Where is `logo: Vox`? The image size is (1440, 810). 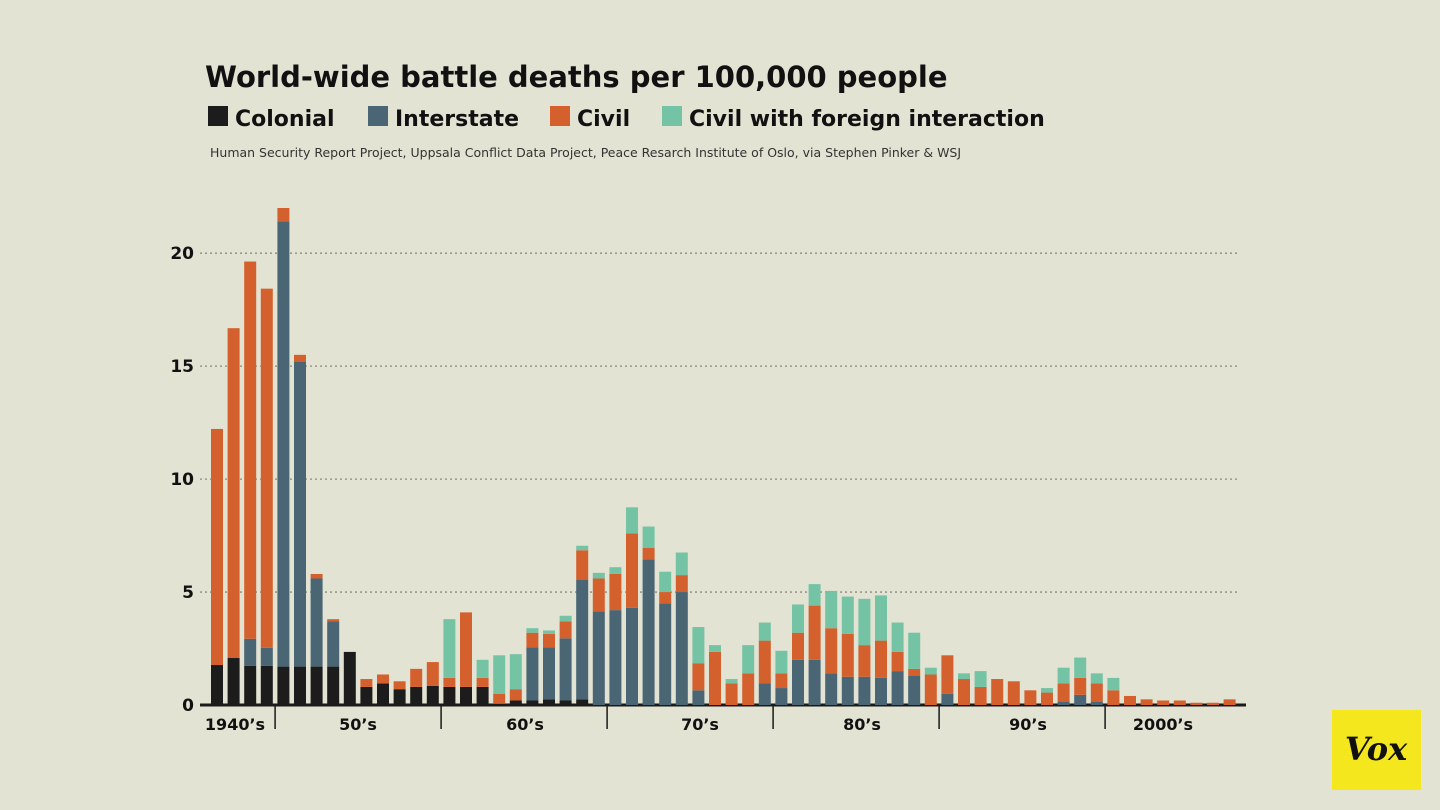
logo: Vox is located at coordinates (1376, 749).